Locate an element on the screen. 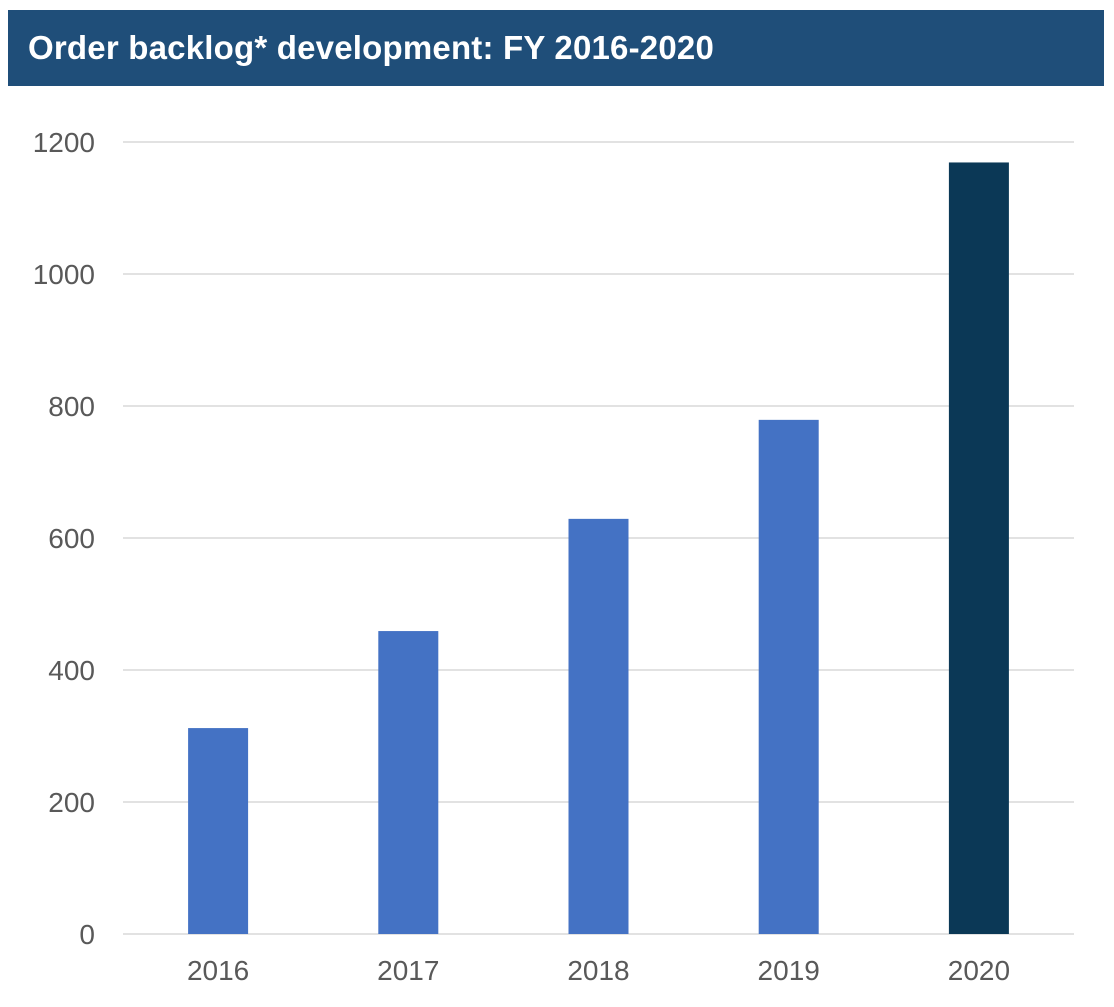  x-tick-label: 2018 is located at coordinates (598, 970).